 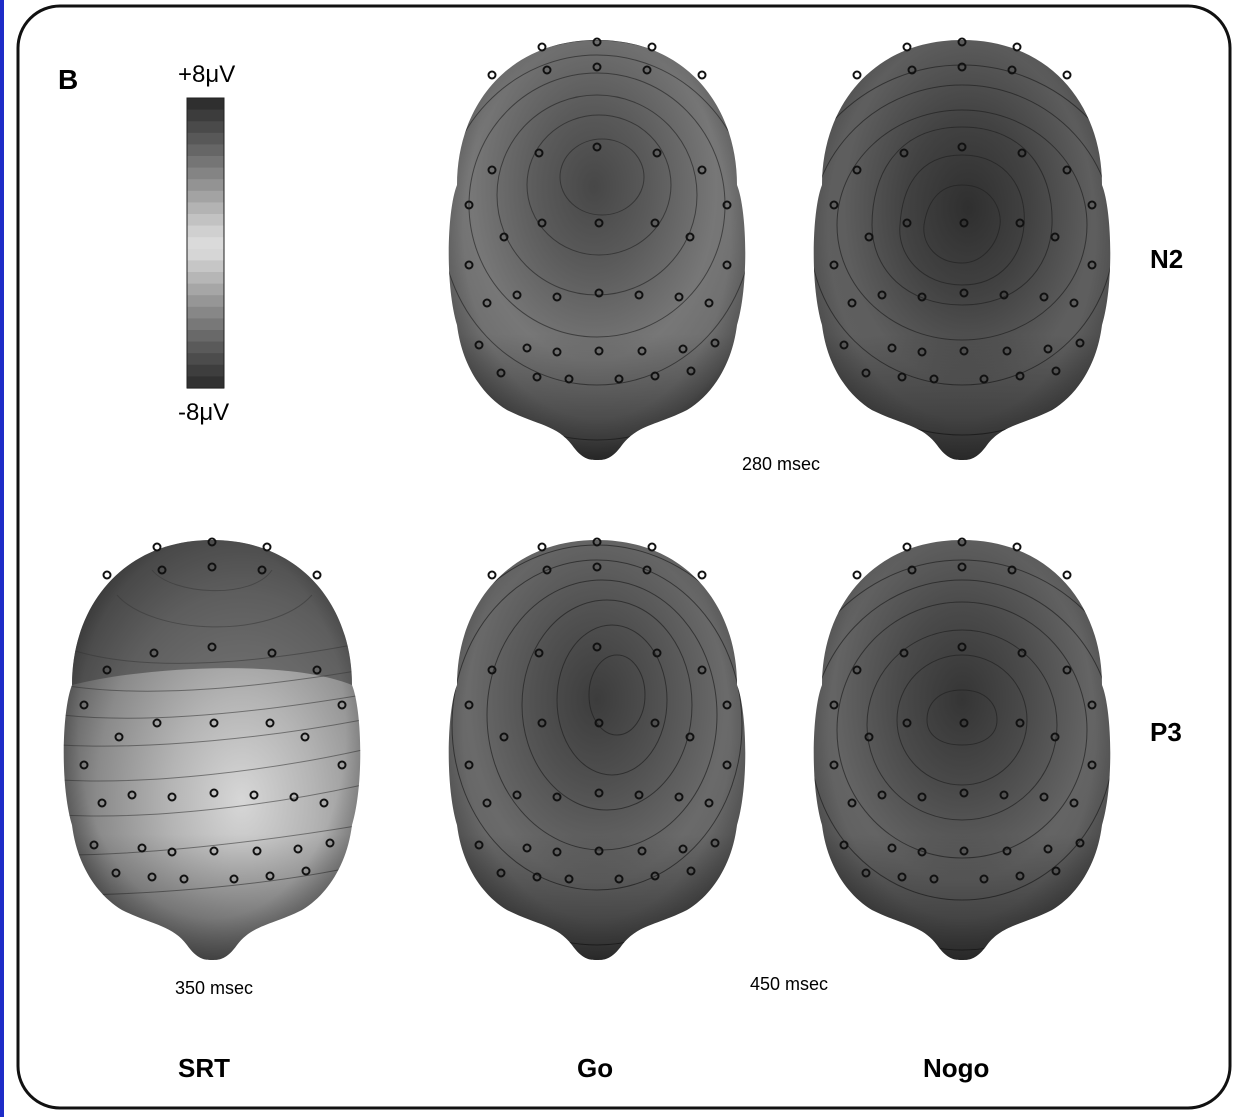 I want to click on map-p3-go, so click(x=597, y=748).